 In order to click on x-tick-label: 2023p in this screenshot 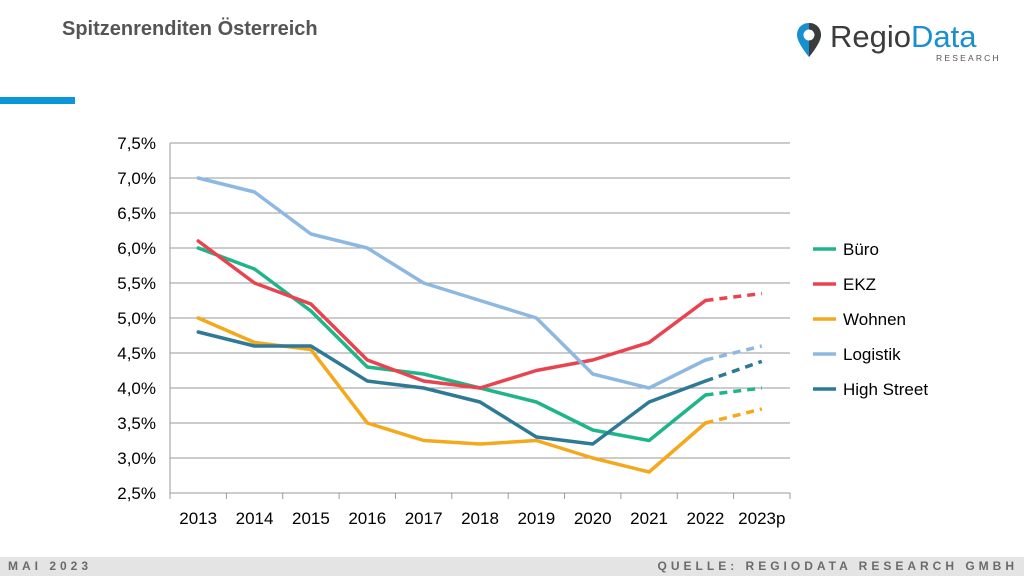, I will do `click(761, 518)`.